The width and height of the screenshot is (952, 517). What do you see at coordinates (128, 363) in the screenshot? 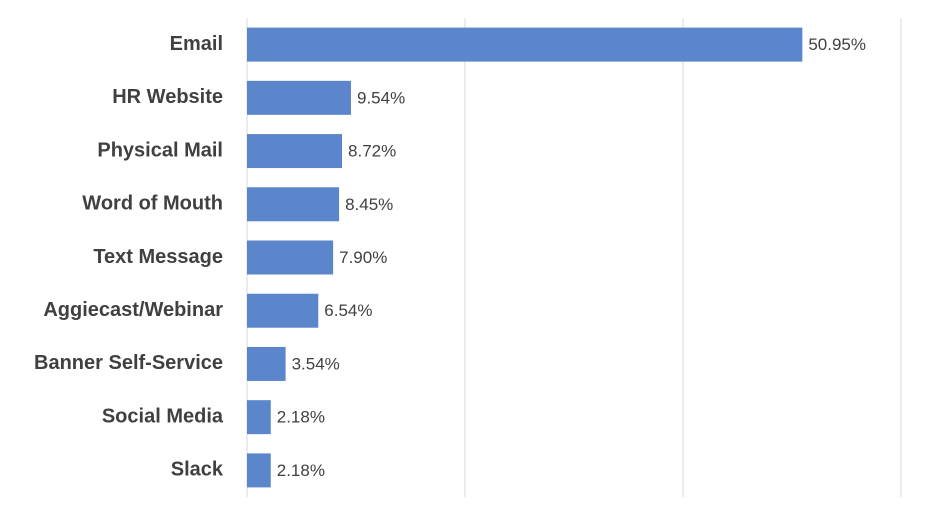
I see `y-tick-label: Banner Self-Service` at bounding box center [128, 363].